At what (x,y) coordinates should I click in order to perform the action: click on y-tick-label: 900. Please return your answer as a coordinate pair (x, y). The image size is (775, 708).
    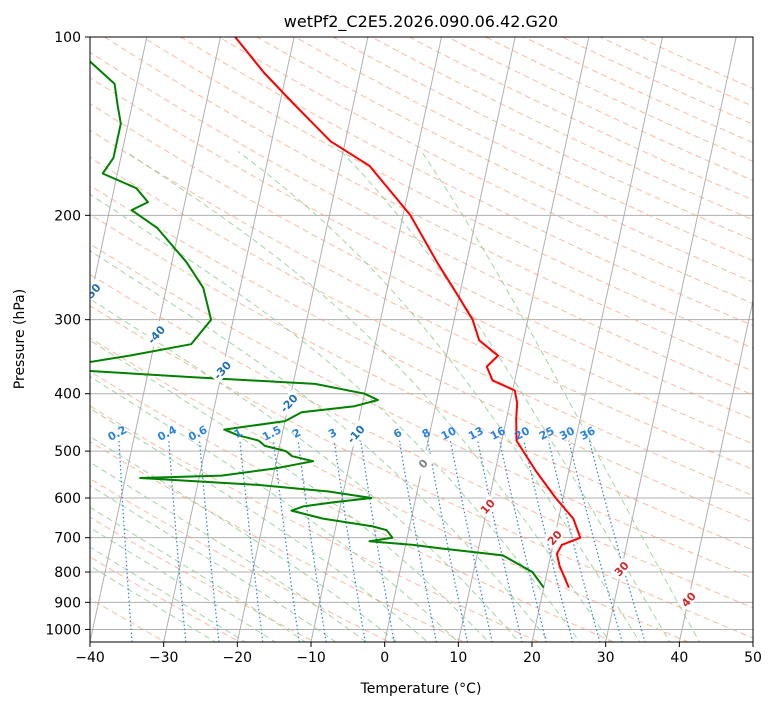
    Looking at the image, I should click on (67, 603).